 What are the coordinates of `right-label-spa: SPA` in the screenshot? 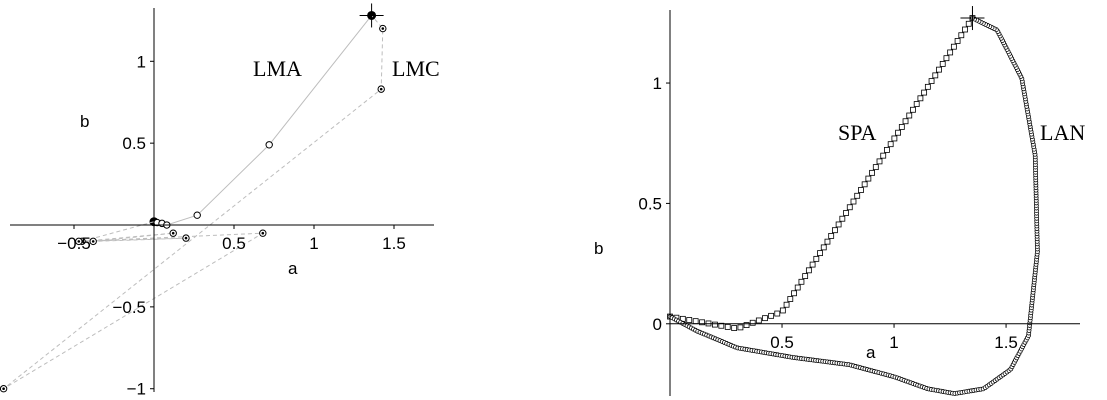 It's located at (857, 132).